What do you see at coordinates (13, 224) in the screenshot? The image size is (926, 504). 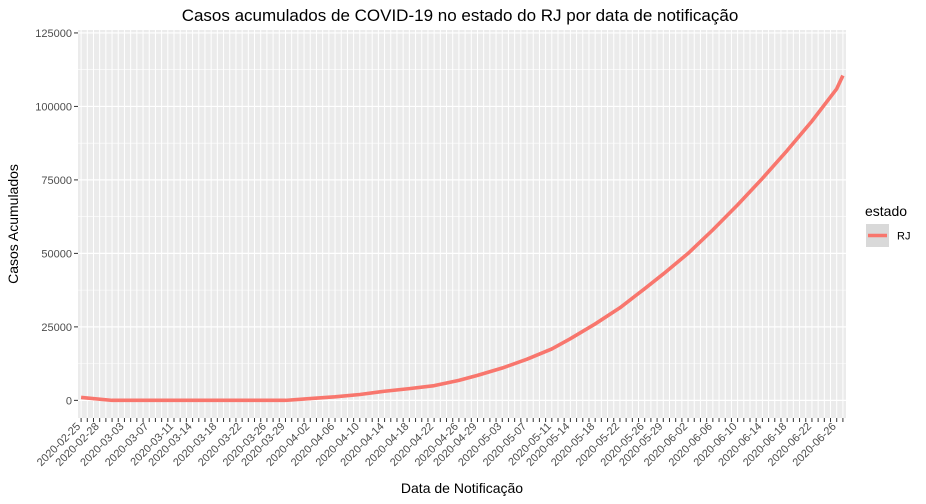 I see `y-axis-title: Casos Acumulados` at bounding box center [13, 224].